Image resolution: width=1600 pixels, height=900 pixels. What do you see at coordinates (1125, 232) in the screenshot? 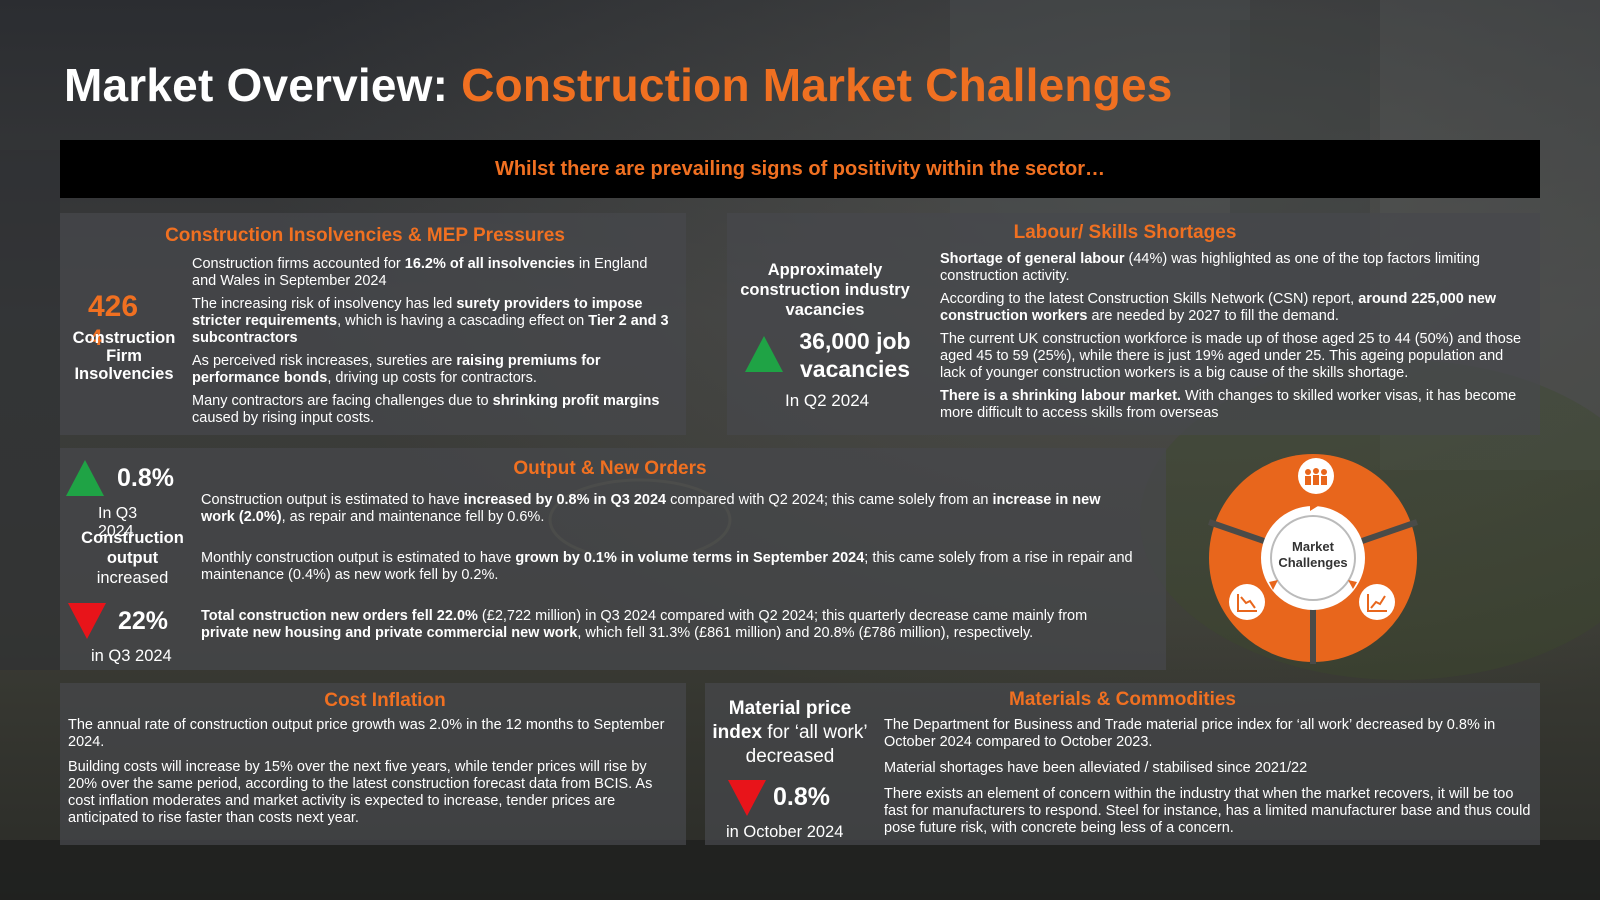
I see `labour-title: Labour/ Skills Shortages` at bounding box center [1125, 232].